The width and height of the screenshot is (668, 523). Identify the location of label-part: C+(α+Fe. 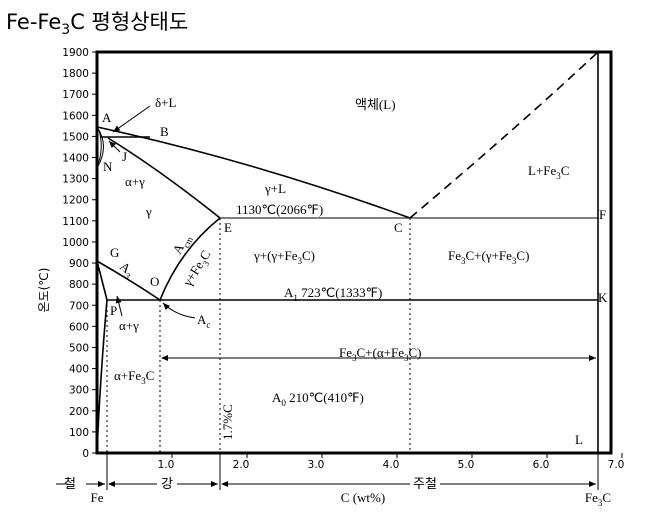
(381, 352).